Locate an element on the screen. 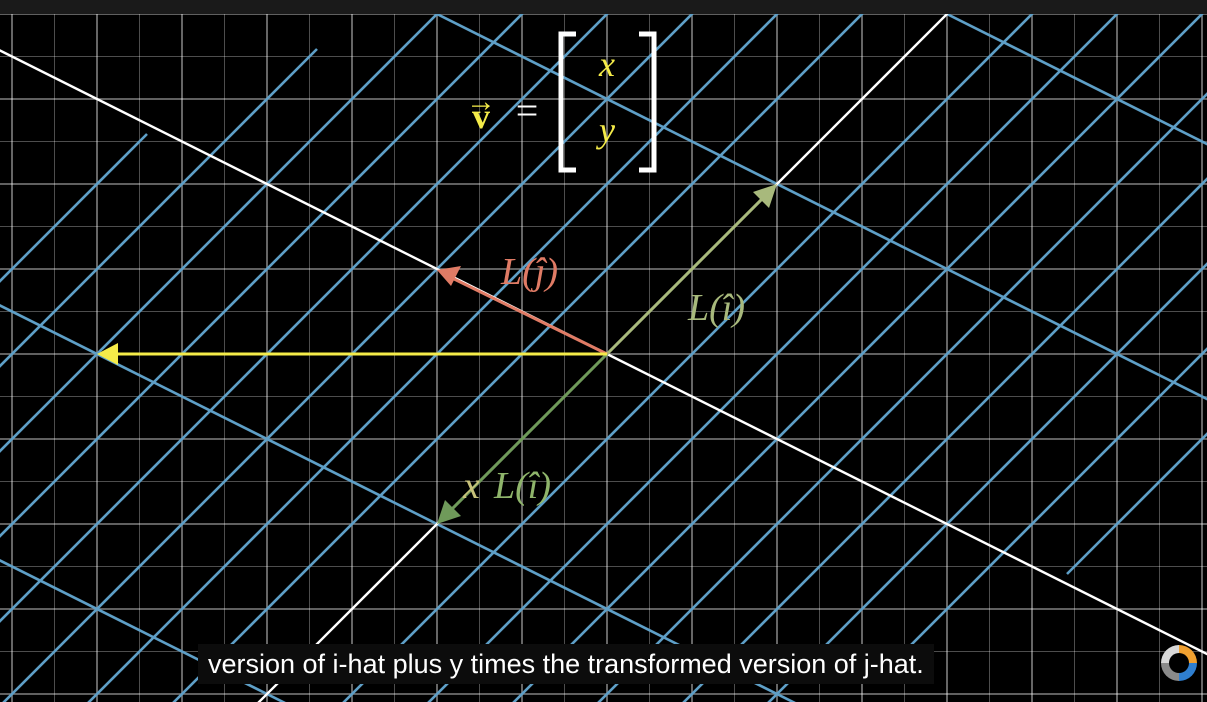 The height and width of the screenshot is (702, 1207). right-bracket is located at coordinates (648, 102).